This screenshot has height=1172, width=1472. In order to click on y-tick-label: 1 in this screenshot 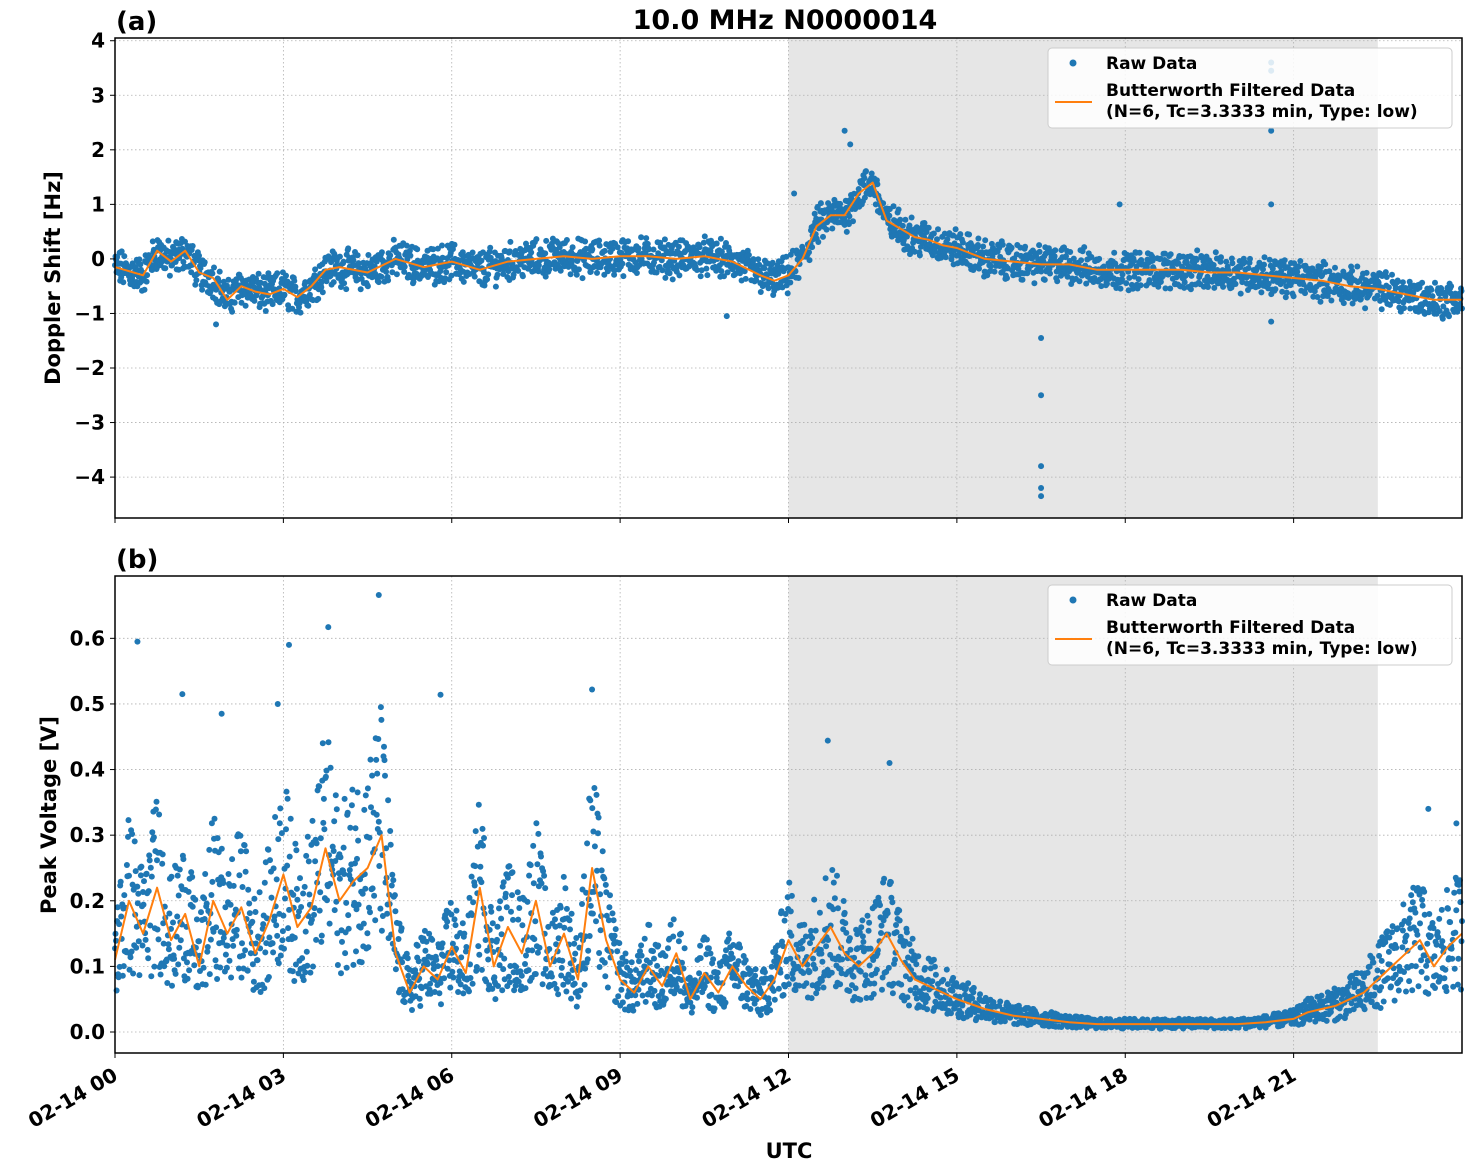, I will do `click(98, 204)`.